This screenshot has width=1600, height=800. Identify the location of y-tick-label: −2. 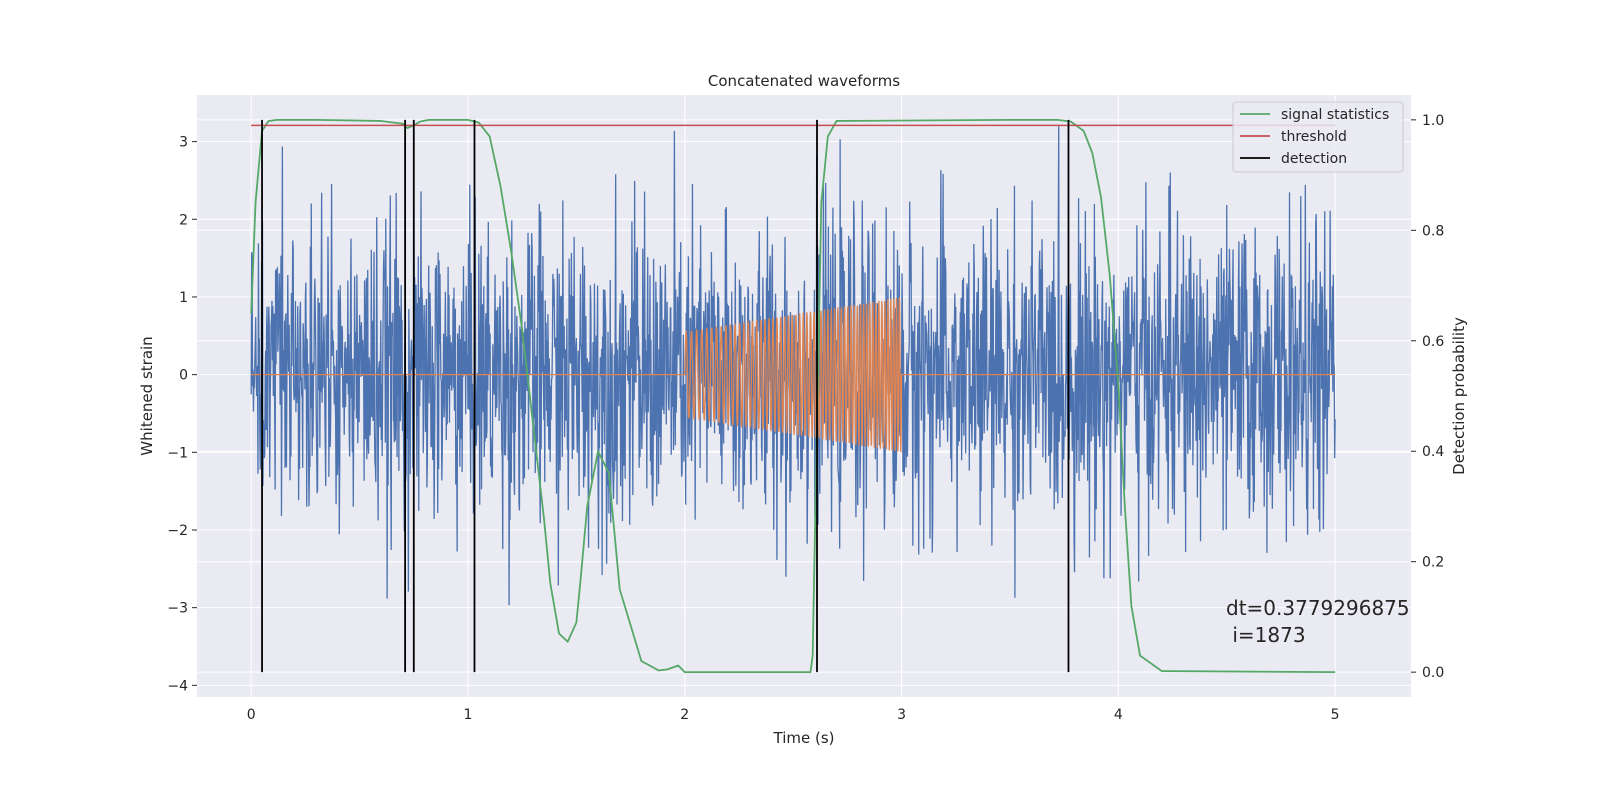
(177, 531).